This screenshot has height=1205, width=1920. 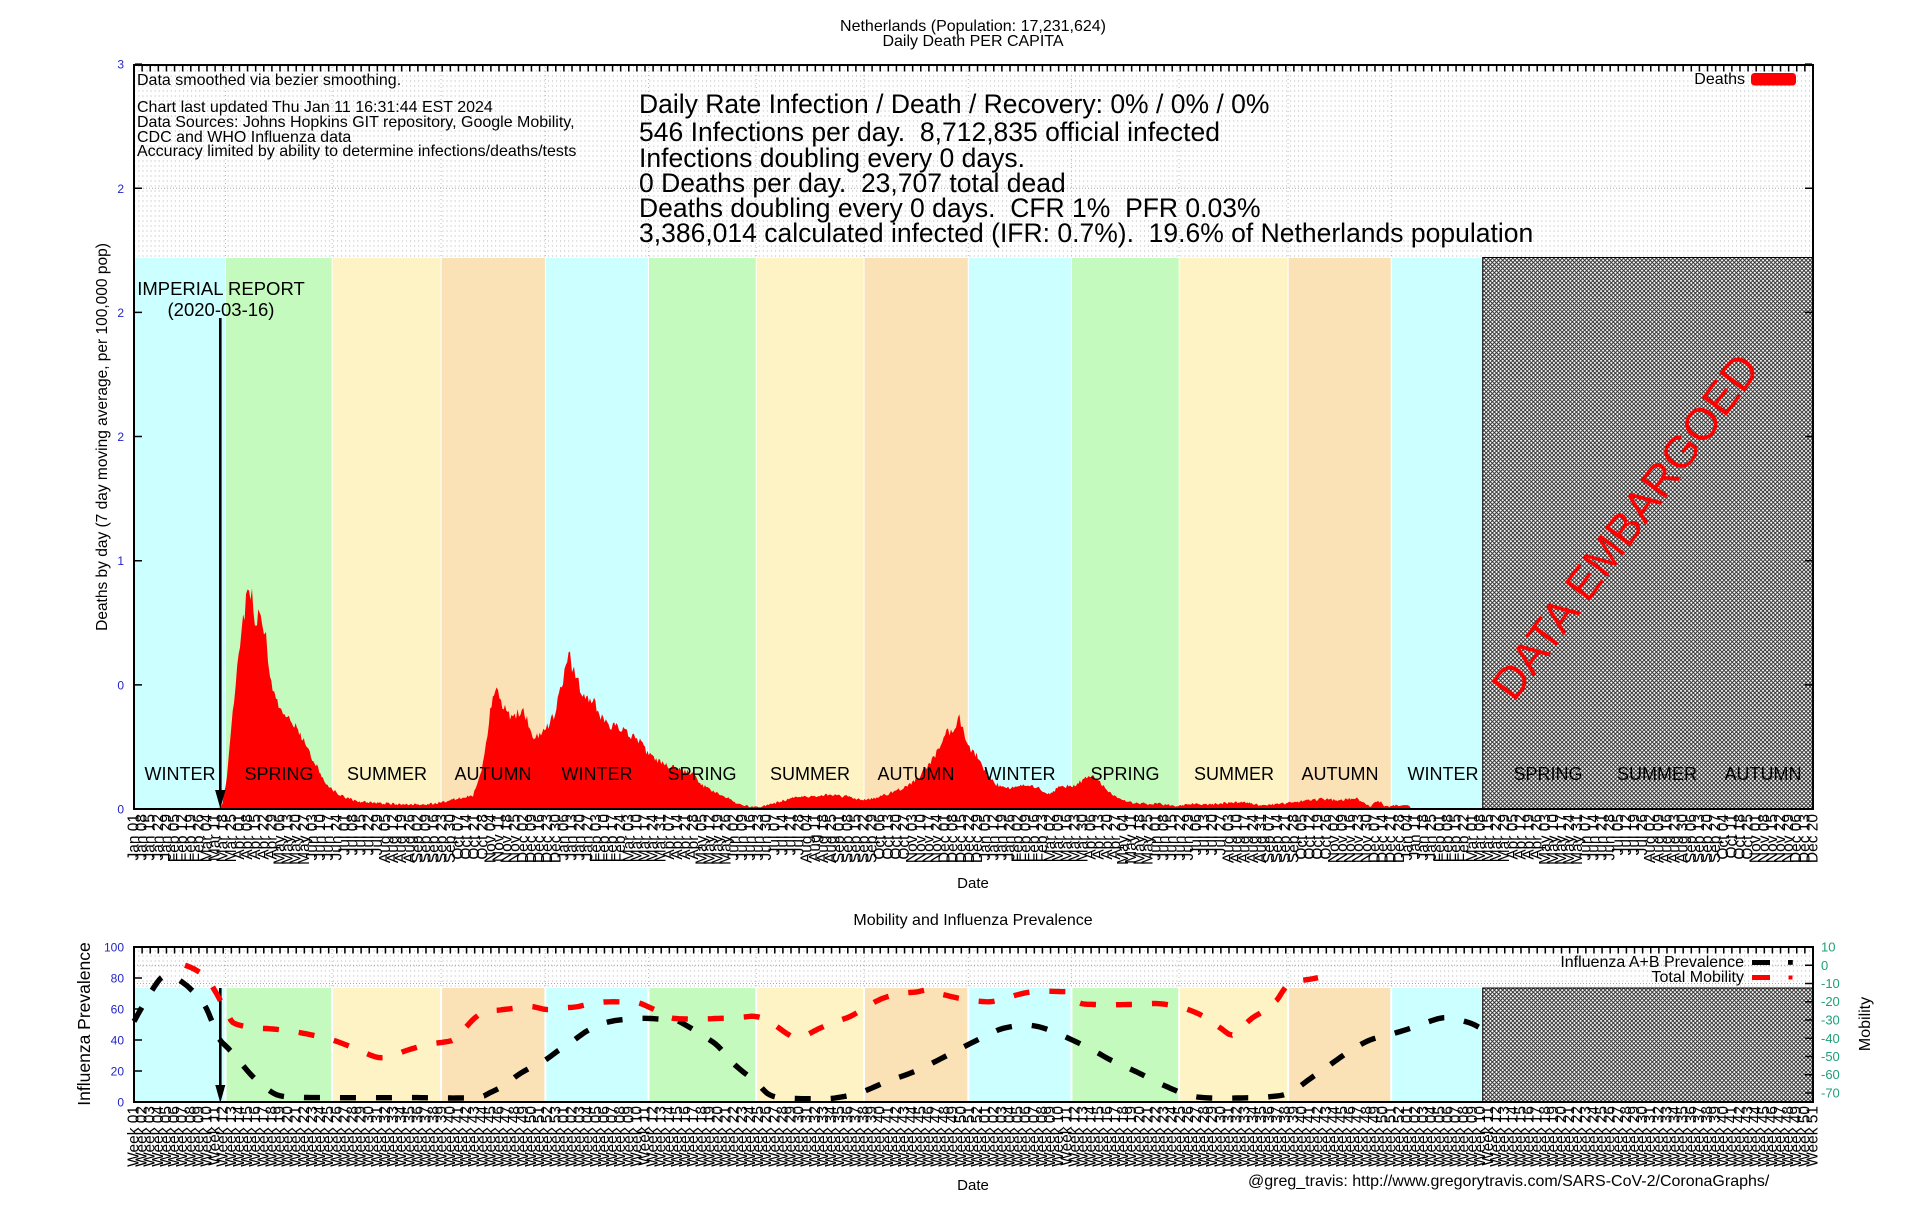 What do you see at coordinates (1042, 838) in the screenshot?
I see `svg-text: Feb 23` at bounding box center [1042, 838].